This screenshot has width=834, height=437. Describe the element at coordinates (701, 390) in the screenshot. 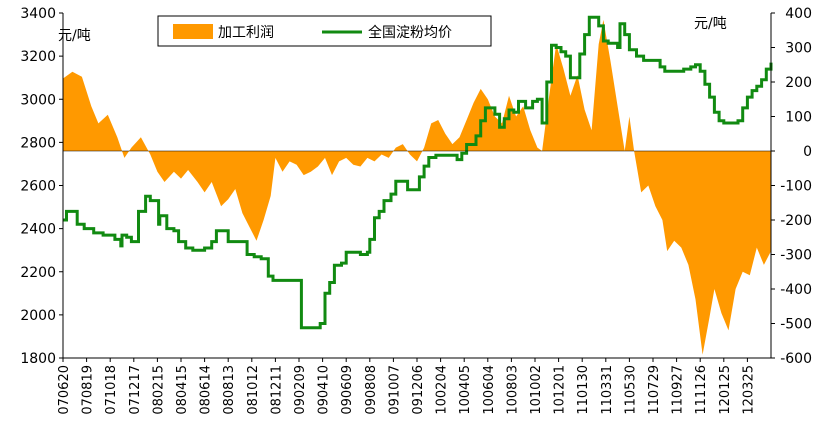

I see `x-tick-label: 111126` at that location.